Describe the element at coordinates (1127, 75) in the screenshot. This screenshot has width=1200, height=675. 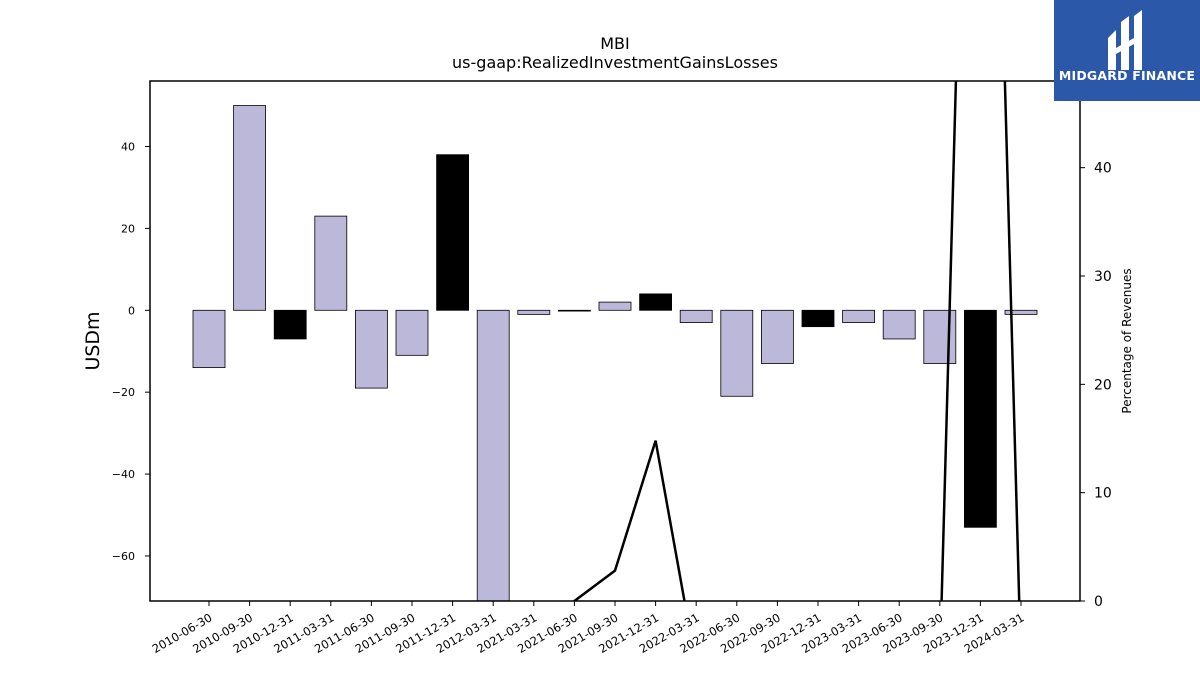
I see `logo-text: MIDGARD FINANCE` at that location.